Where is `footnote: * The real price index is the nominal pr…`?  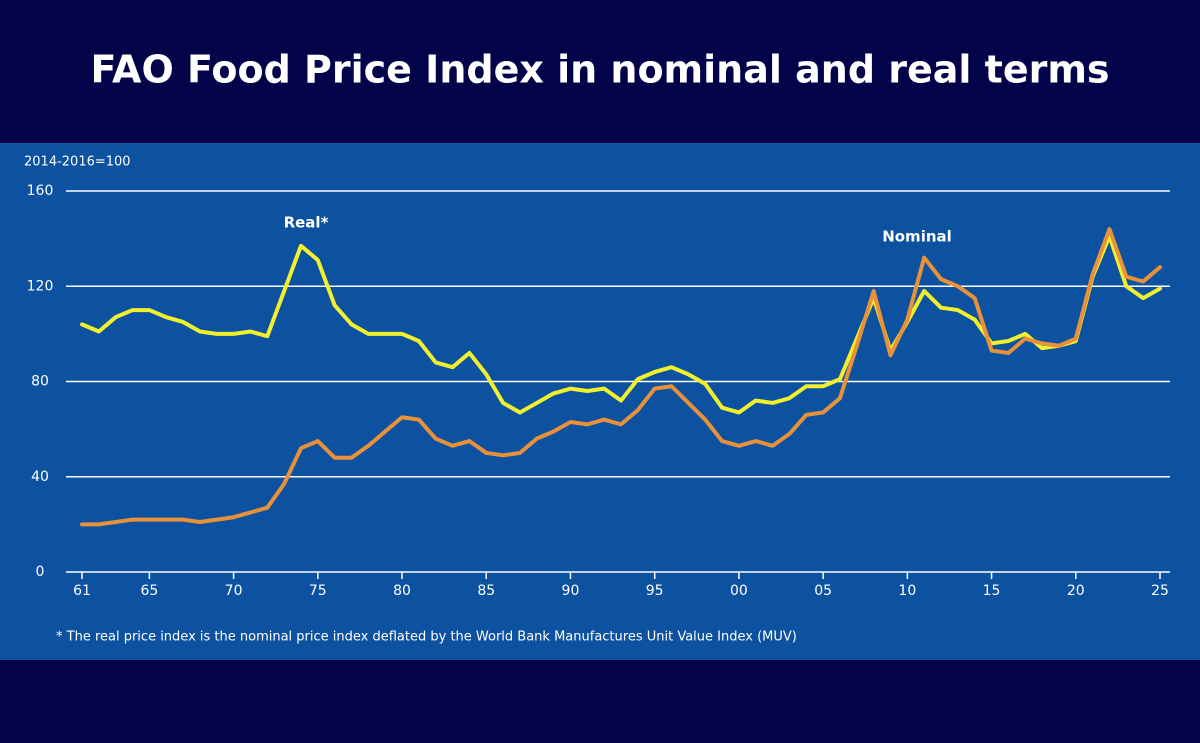
footnote: * The real price index is the nominal pr… is located at coordinates (426, 637).